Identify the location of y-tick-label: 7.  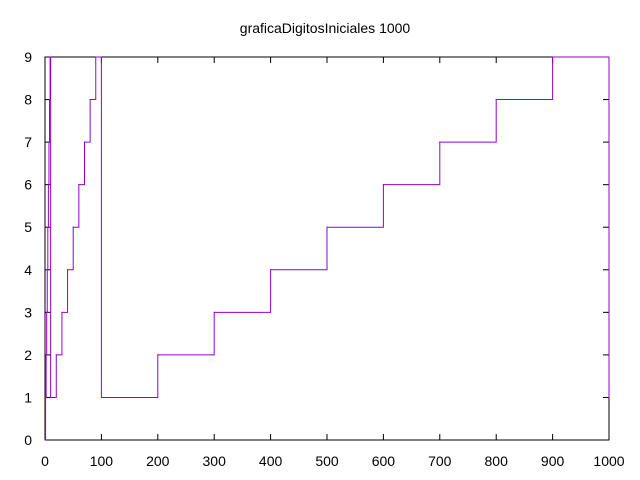
(28, 142).